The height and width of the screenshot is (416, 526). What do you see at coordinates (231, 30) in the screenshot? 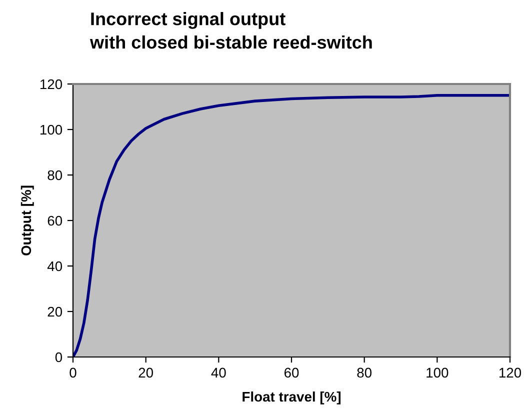
I see `chart-title: Incorrect signal output with closed bi-stable reed-switch` at bounding box center [231, 30].